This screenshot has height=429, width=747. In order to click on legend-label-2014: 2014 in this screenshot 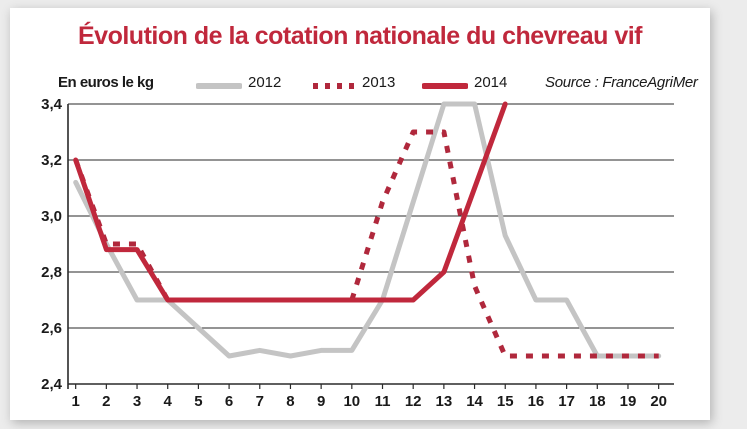, I will do `click(491, 82)`.